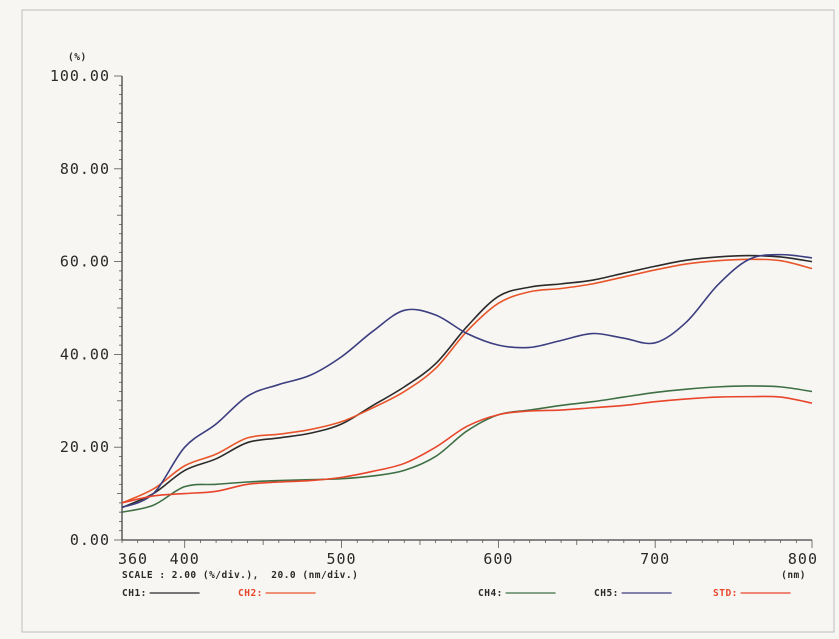 The image size is (839, 639). Describe the element at coordinates (90, 540) in the screenshot. I see `y-tick-label: 0.00` at that location.